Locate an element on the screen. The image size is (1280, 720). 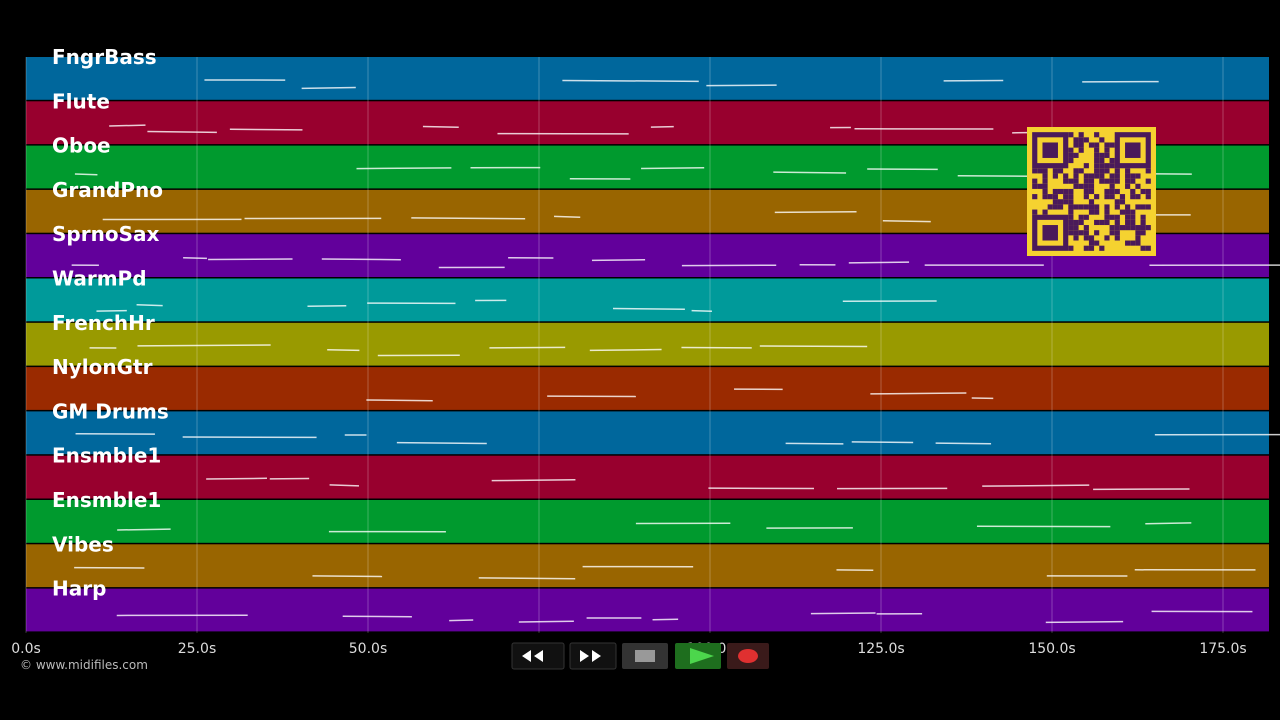
track-name: Oboe is located at coordinates (81, 146).